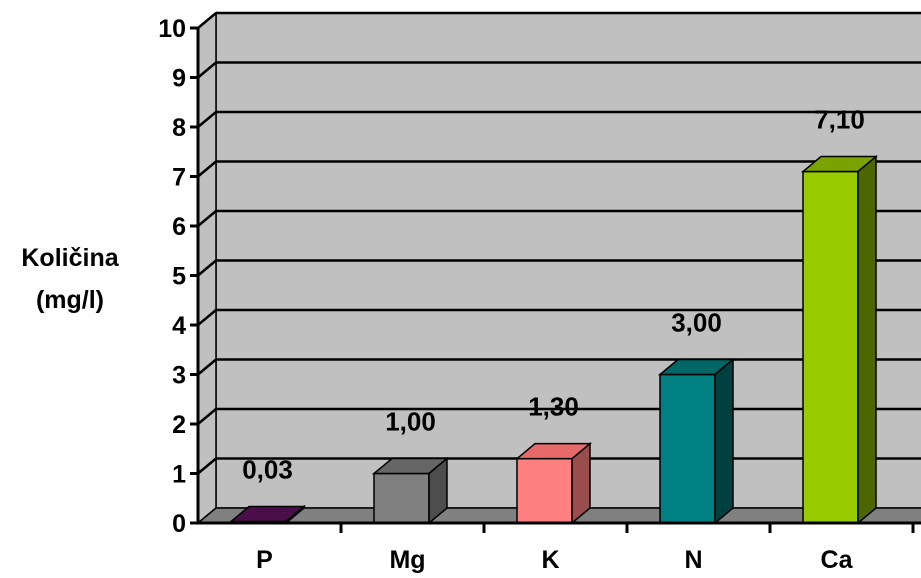  Describe the element at coordinates (179, 475) in the screenshot. I see `y-tick-label: 1` at that location.